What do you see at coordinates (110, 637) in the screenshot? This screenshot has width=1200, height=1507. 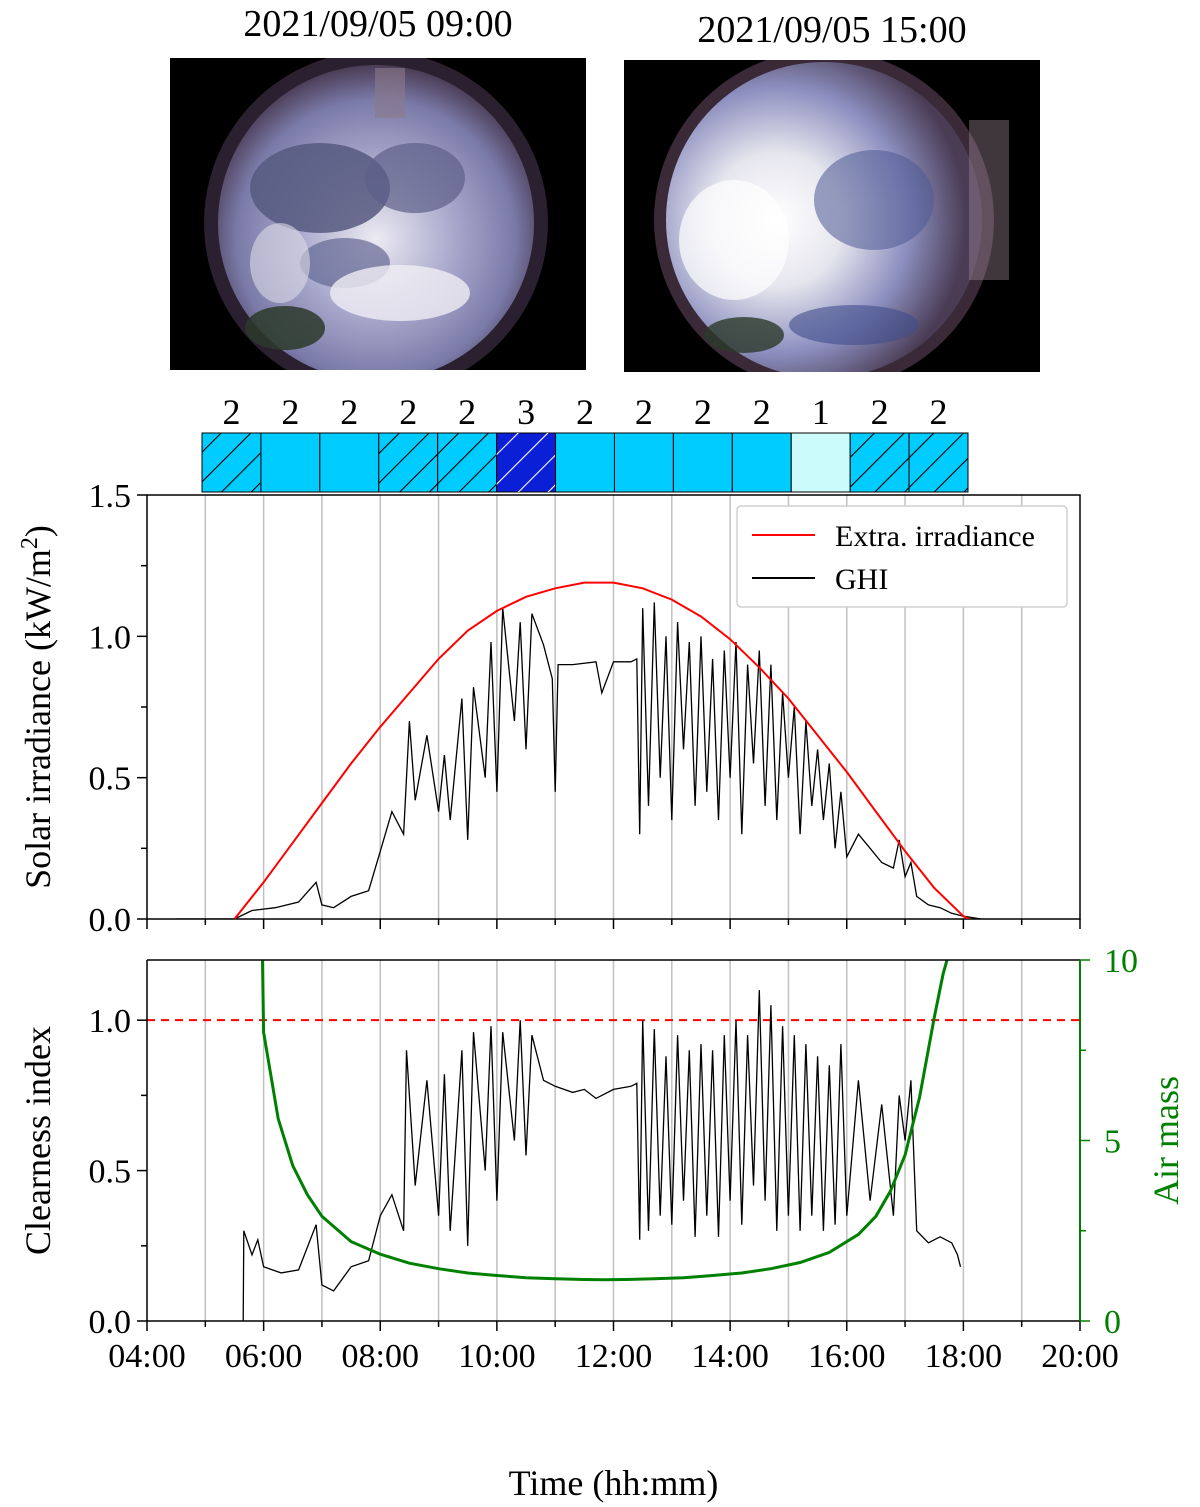 I see `y-tick-label-top: 1.0` at bounding box center [110, 637].